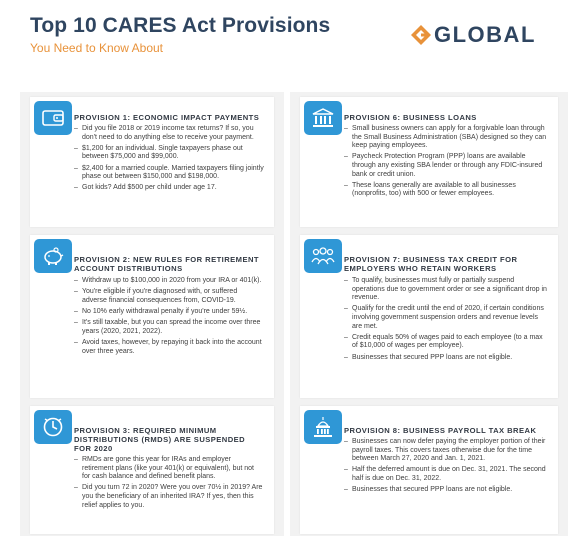 This screenshot has width=580, height=540. Describe the element at coordinates (166, 259) in the screenshot. I see `heading-line: PROVISION 2: NEW RULES FOR RETIREMENT` at that location.